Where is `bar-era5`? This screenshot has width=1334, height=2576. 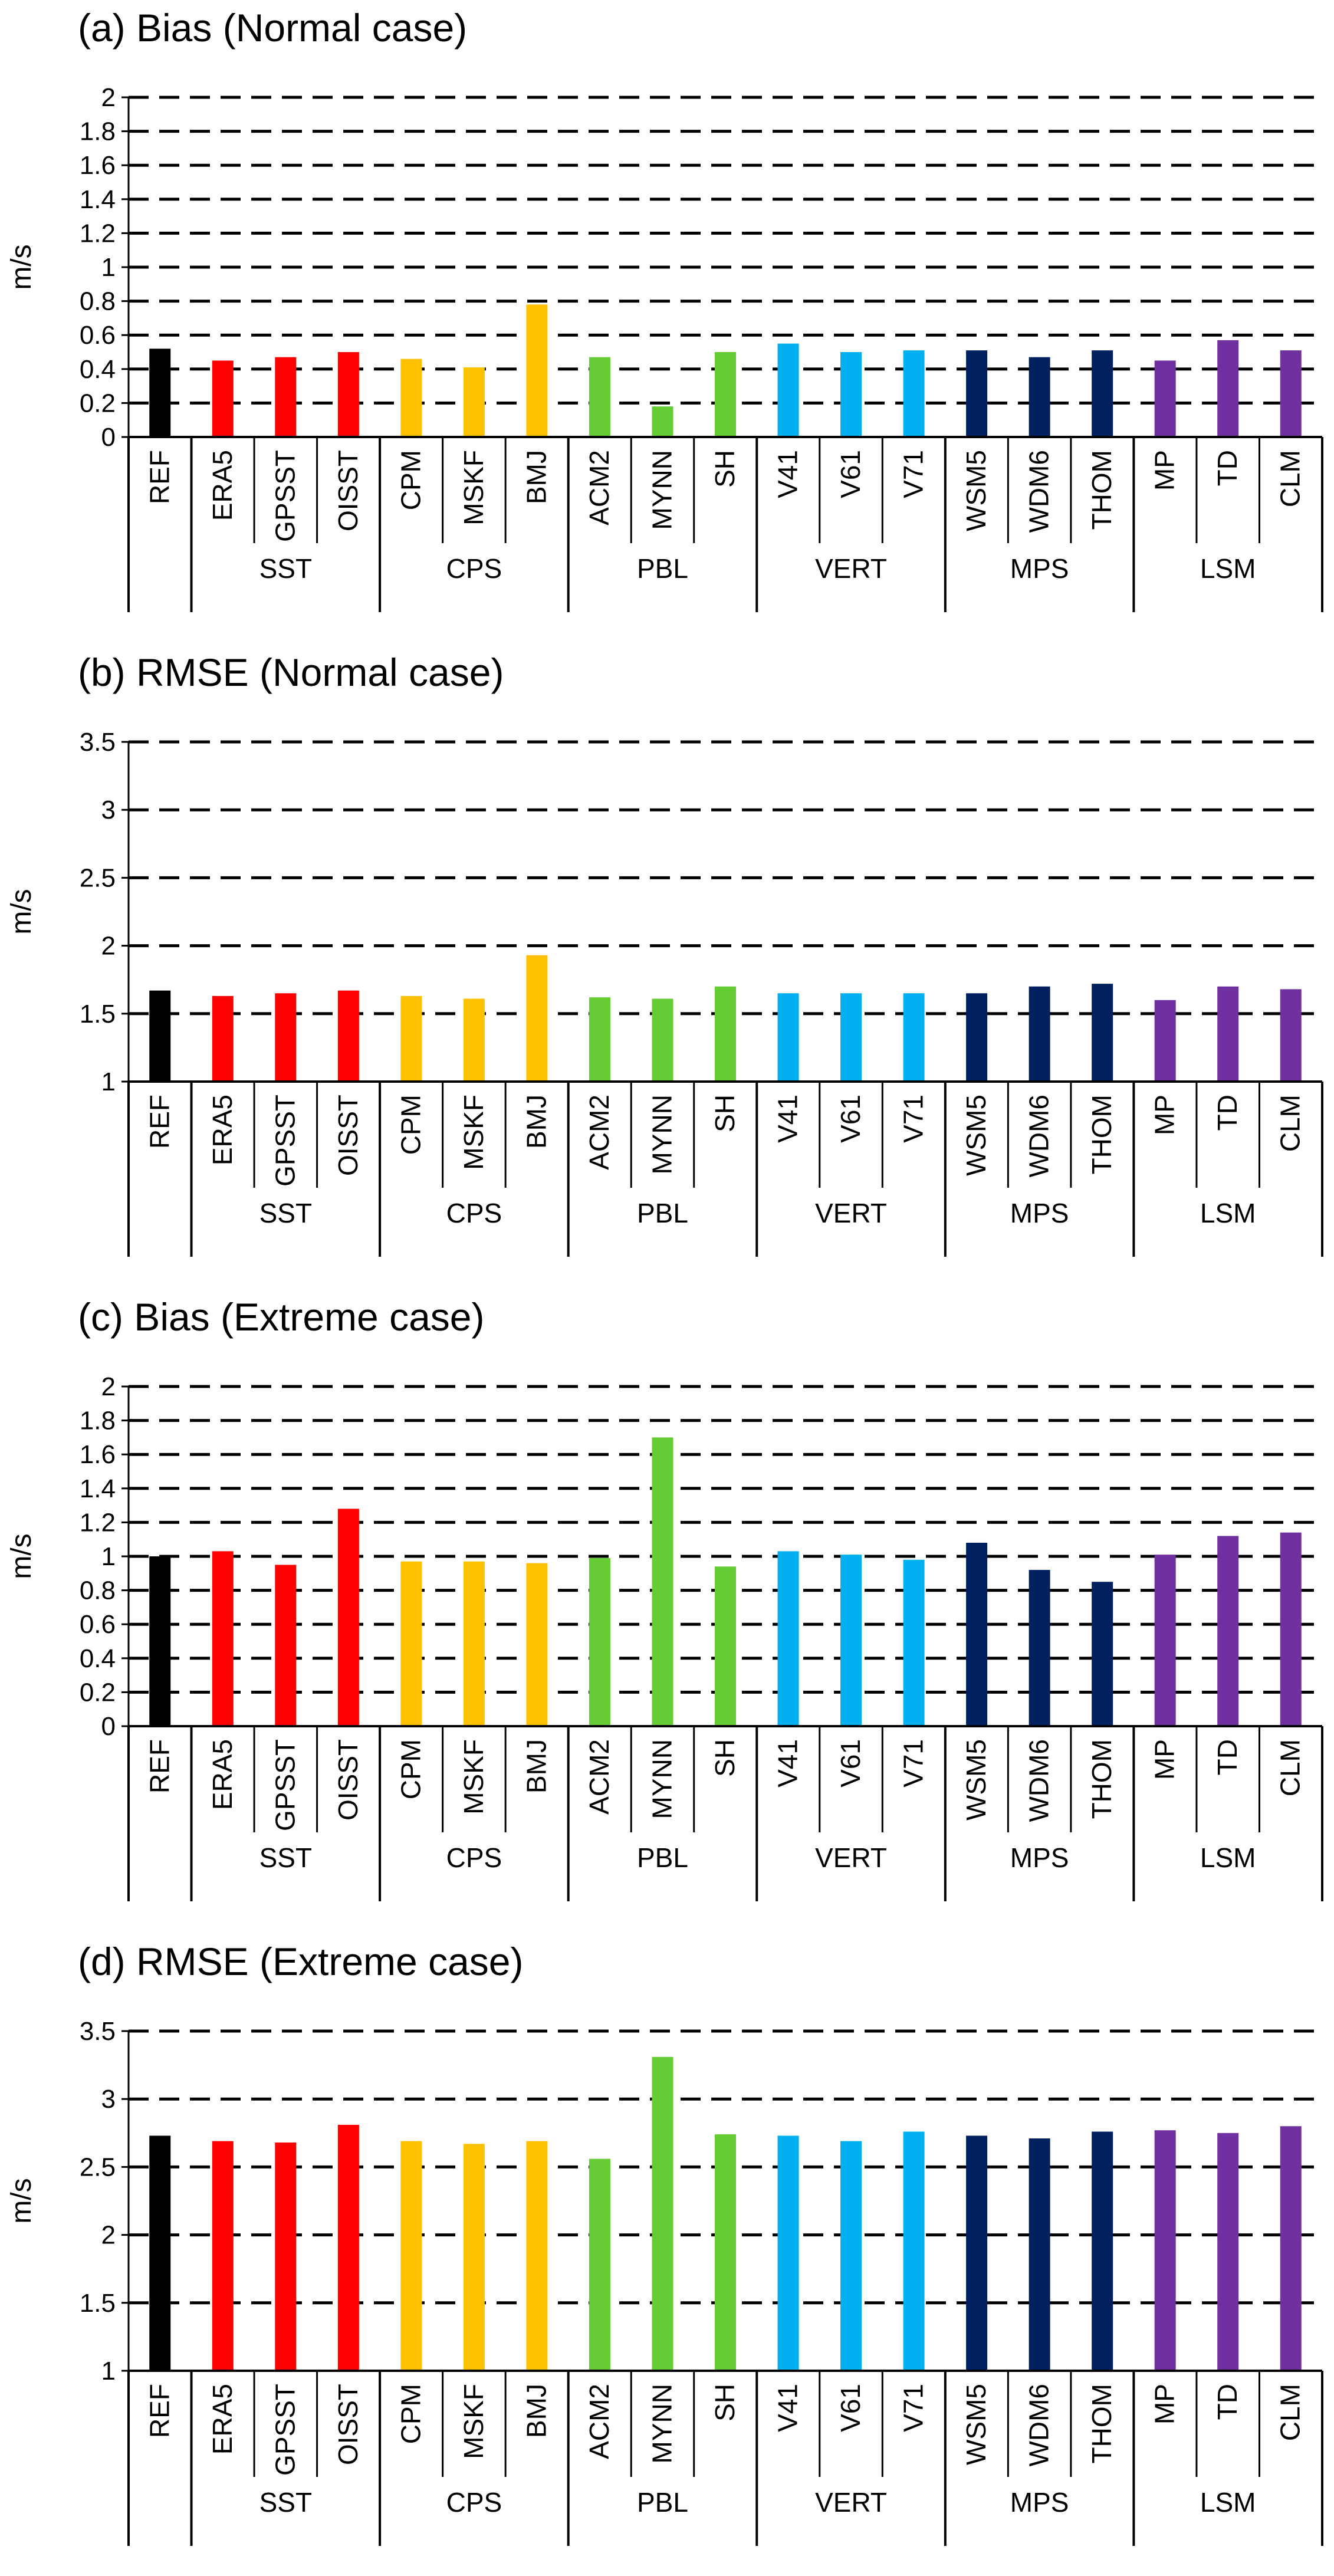
bar-era5 is located at coordinates (223, 399).